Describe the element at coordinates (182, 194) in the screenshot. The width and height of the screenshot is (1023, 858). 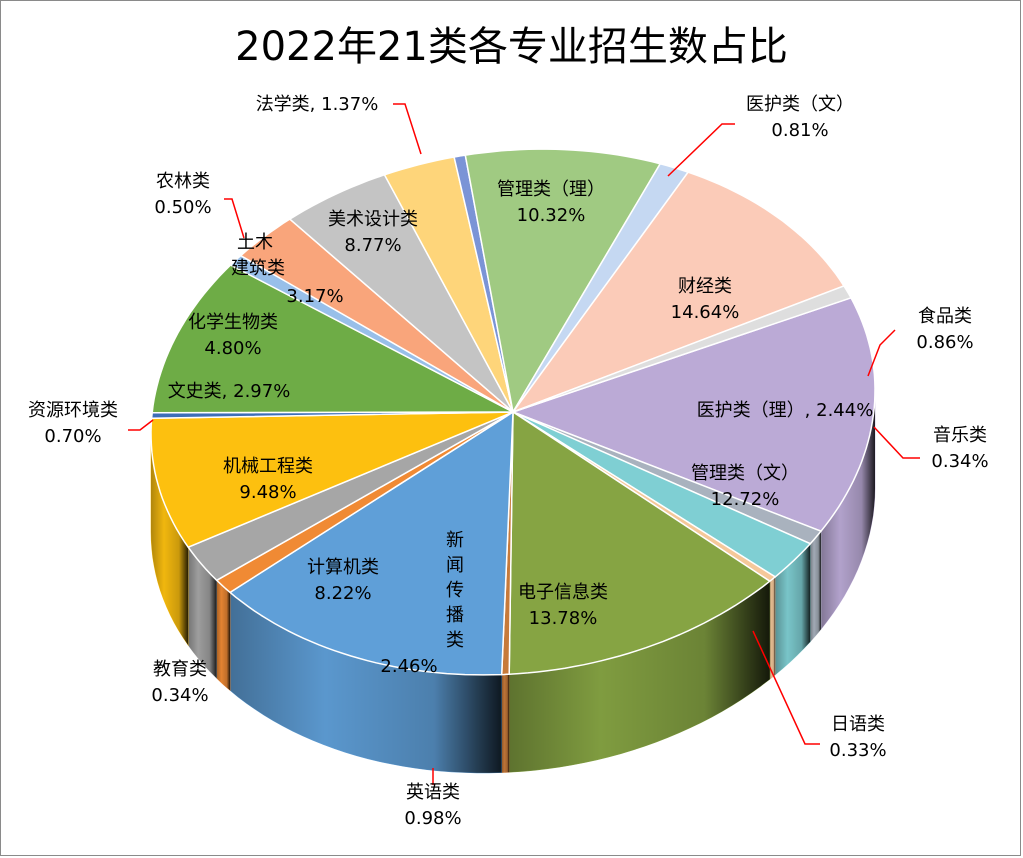
I see `slice-label-16: 农林类 0.50%` at that location.